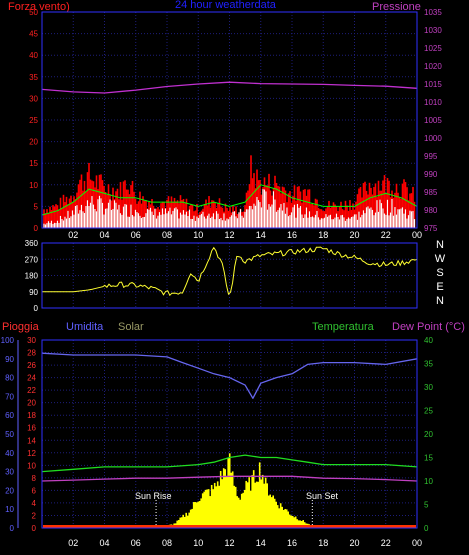 The image size is (469, 555). I want to click on temperature-axis-title: Temperatura, so click(343, 327).